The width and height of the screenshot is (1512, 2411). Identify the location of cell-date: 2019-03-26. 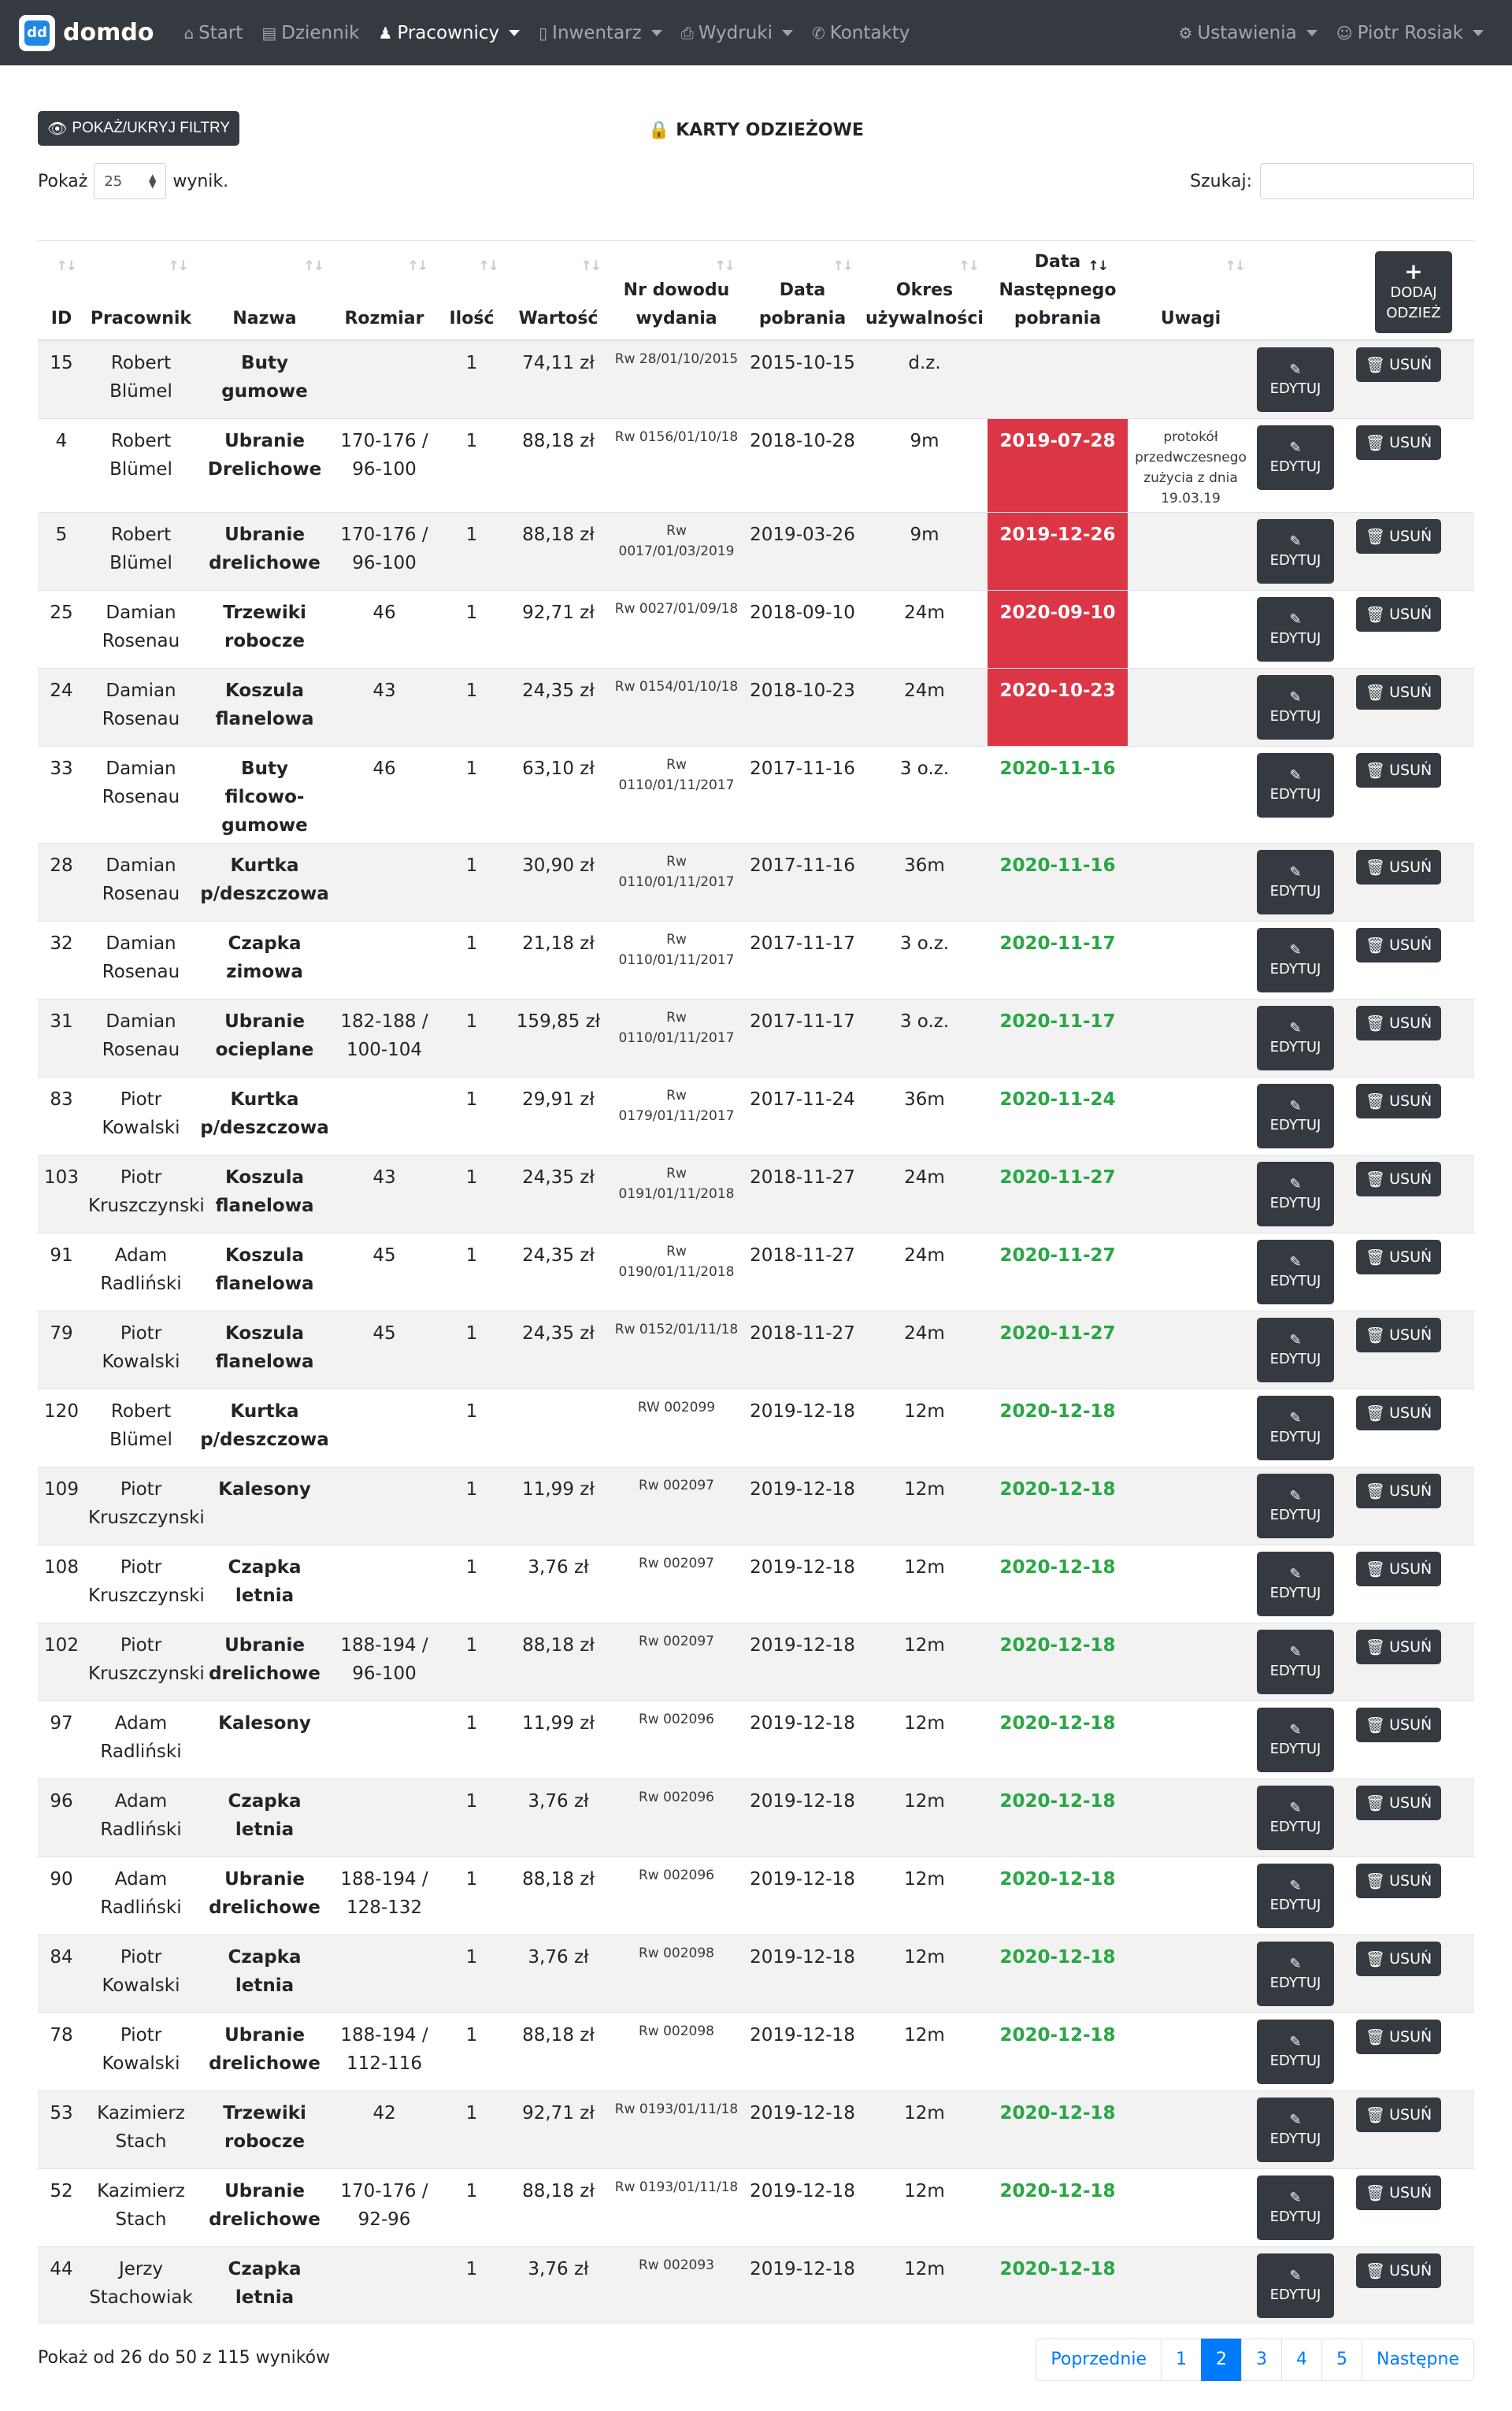
(802, 550).